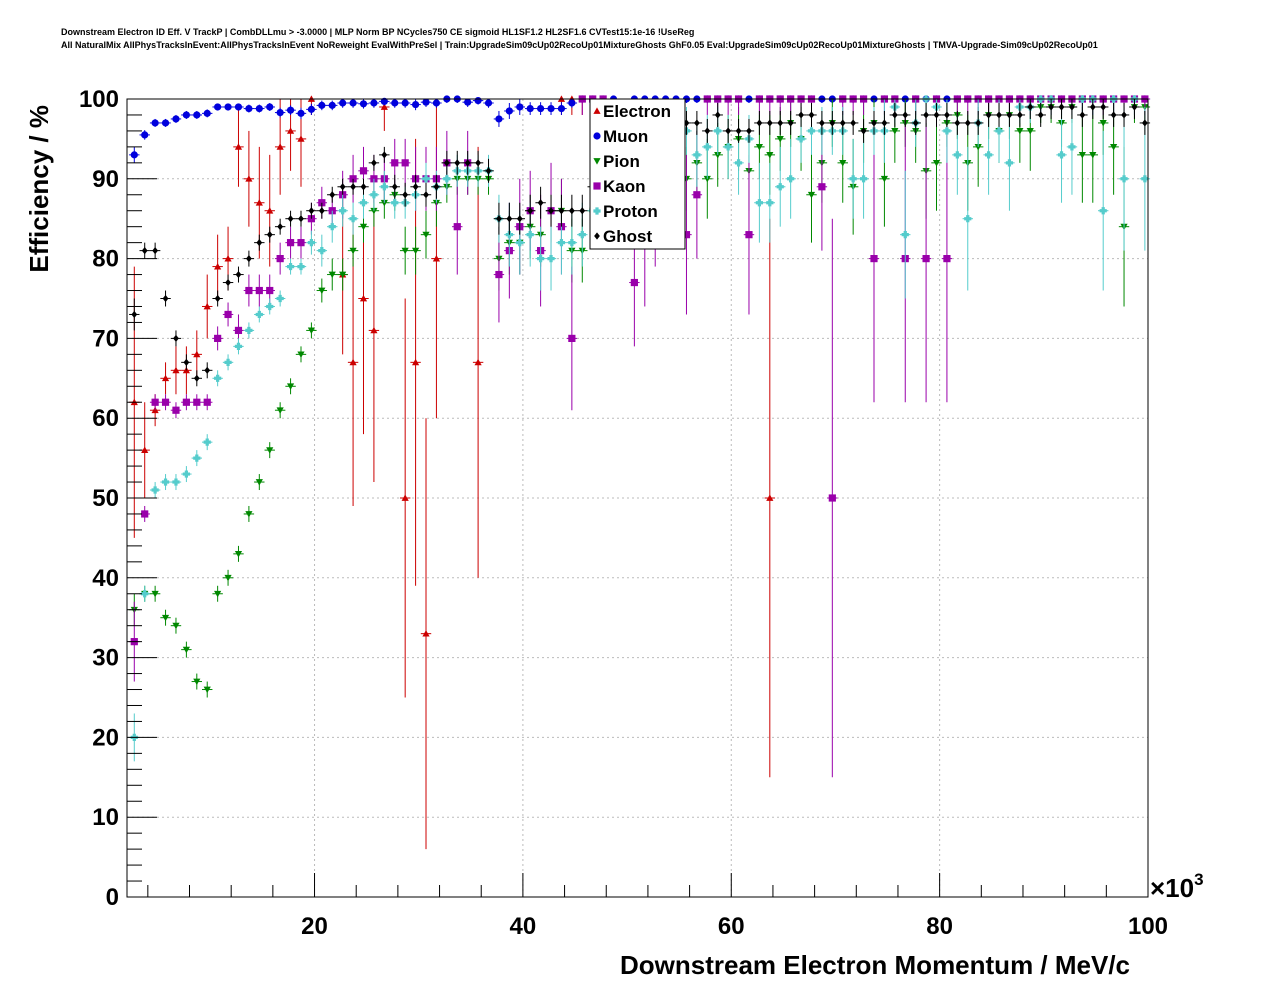 The image size is (1276, 996). I want to click on y-tick-label: 90, so click(105, 179).